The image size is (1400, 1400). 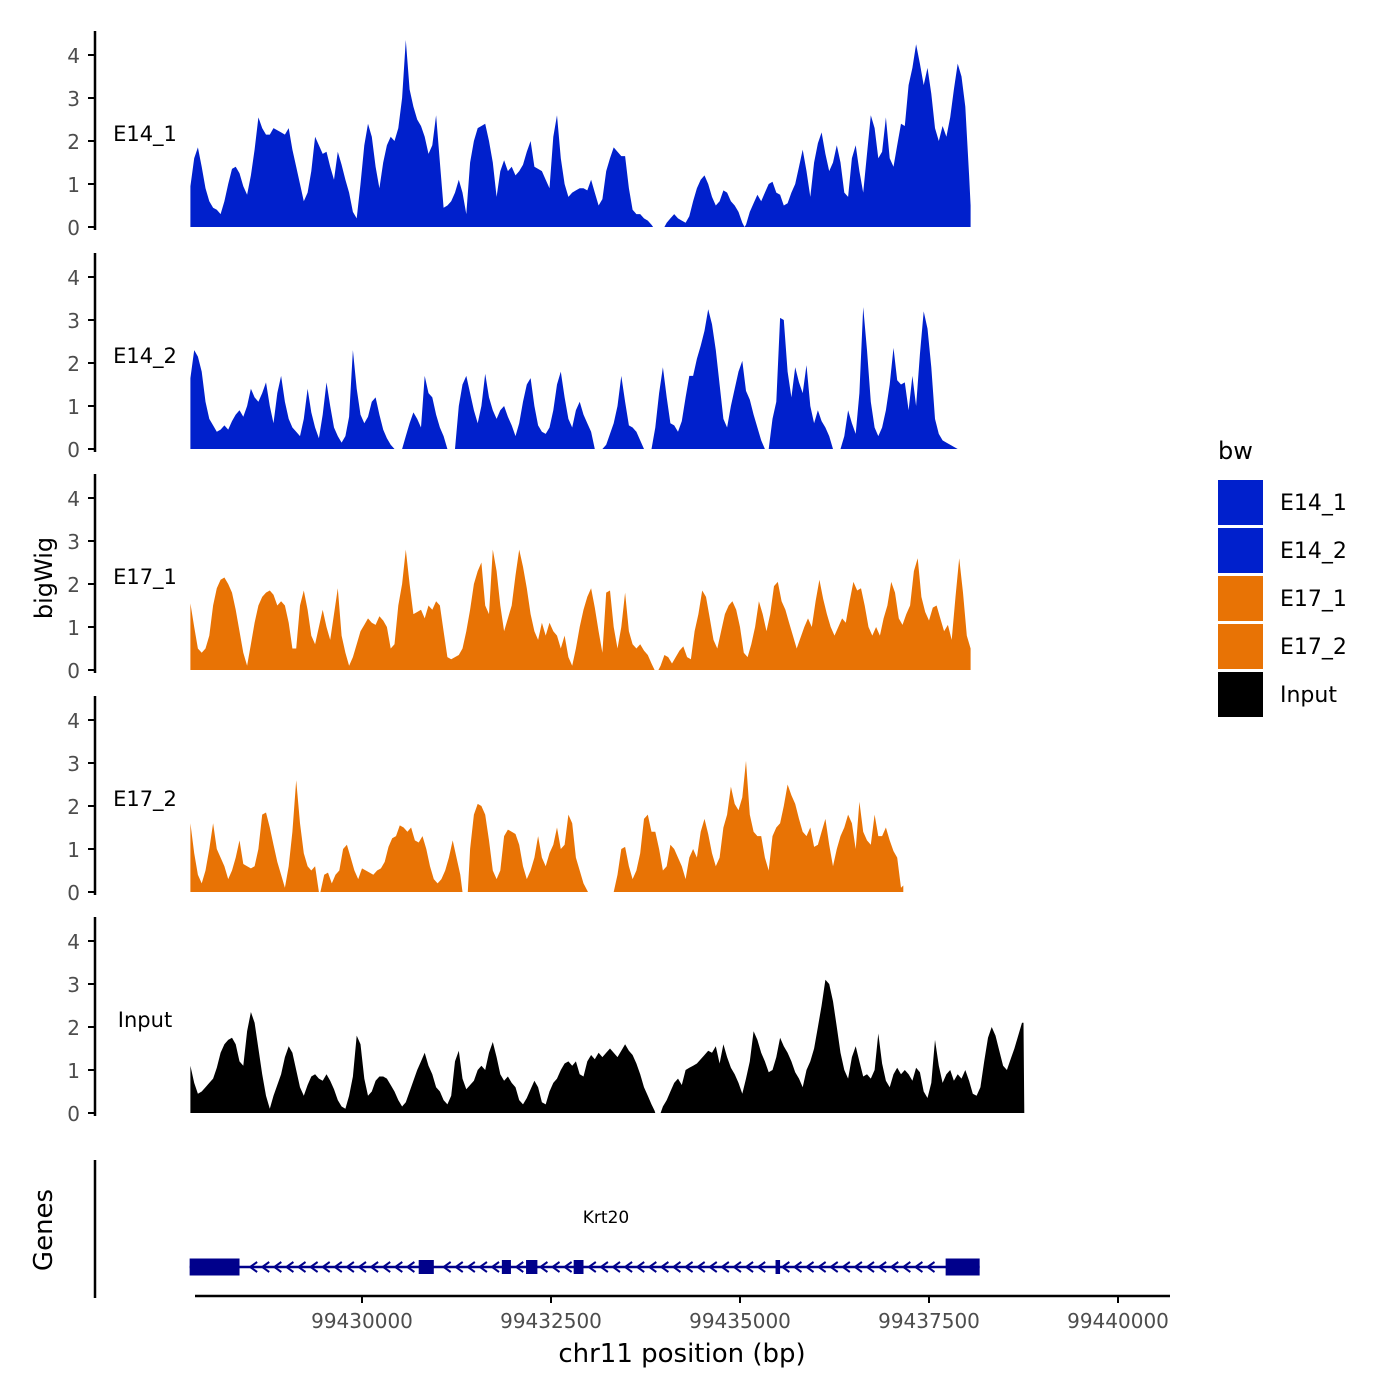 I want to click on x-tick-label: 99440000, so click(x=1118, y=1321).